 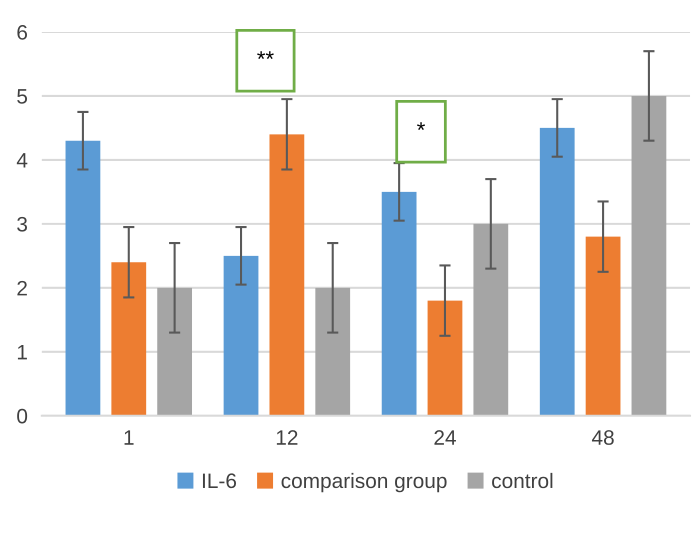 I want to click on y-tick-label: 2, so click(x=22, y=288).